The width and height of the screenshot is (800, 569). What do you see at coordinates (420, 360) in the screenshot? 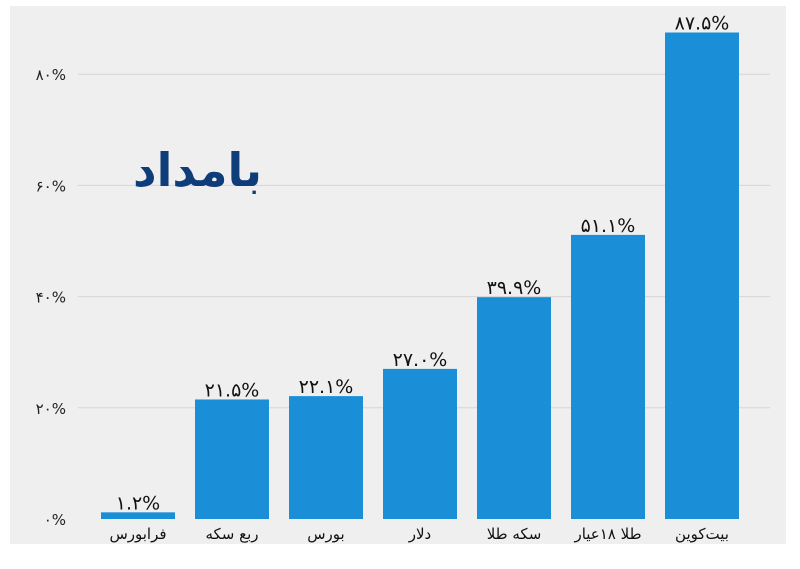
I see `bar-value-label: ۲۷.۰%` at bounding box center [420, 360].